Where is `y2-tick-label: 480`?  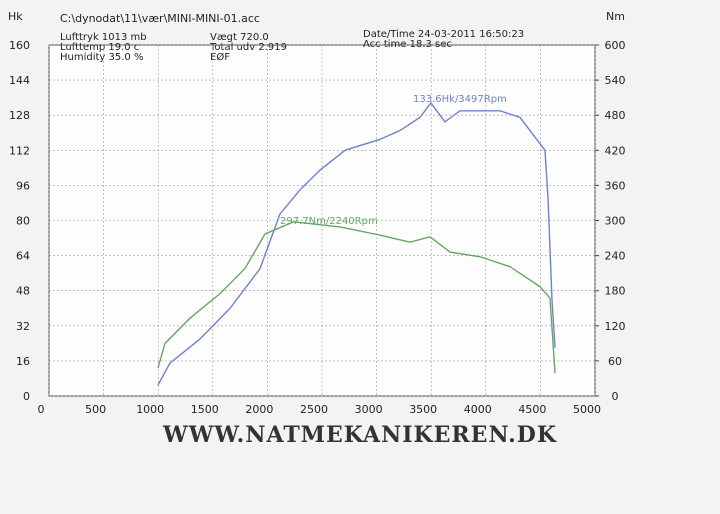 y2-tick-label: 480 is located at coordinates (615, 115).